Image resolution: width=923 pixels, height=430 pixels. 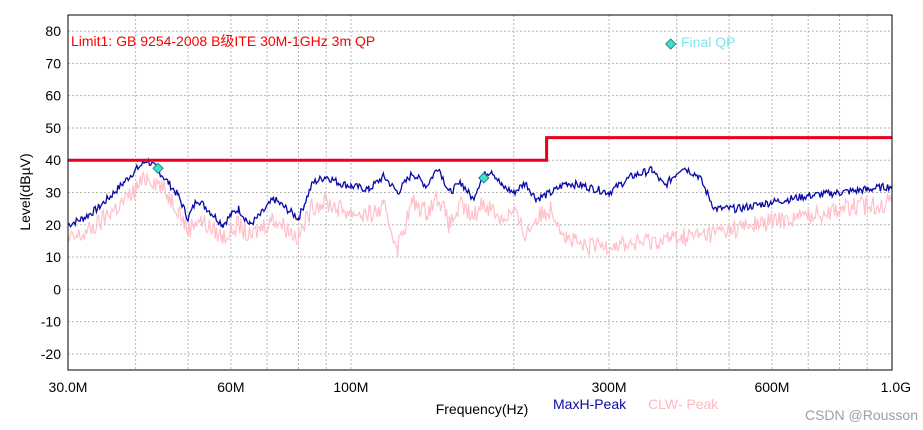 What do you see at coordinates (708, 42) in the screenshot?
I see `final-qp-legend-label: Final QP` at bounding box center [708, 42].